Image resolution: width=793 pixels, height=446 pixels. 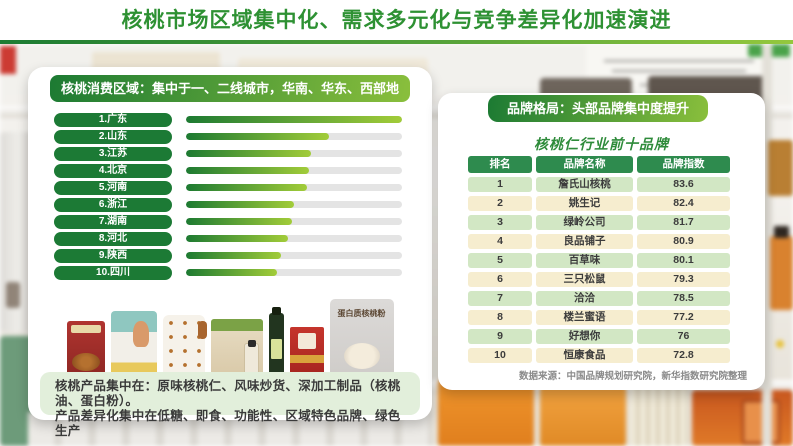 I want to click on province-label: 6.浙江, so click(x=113, y=204).